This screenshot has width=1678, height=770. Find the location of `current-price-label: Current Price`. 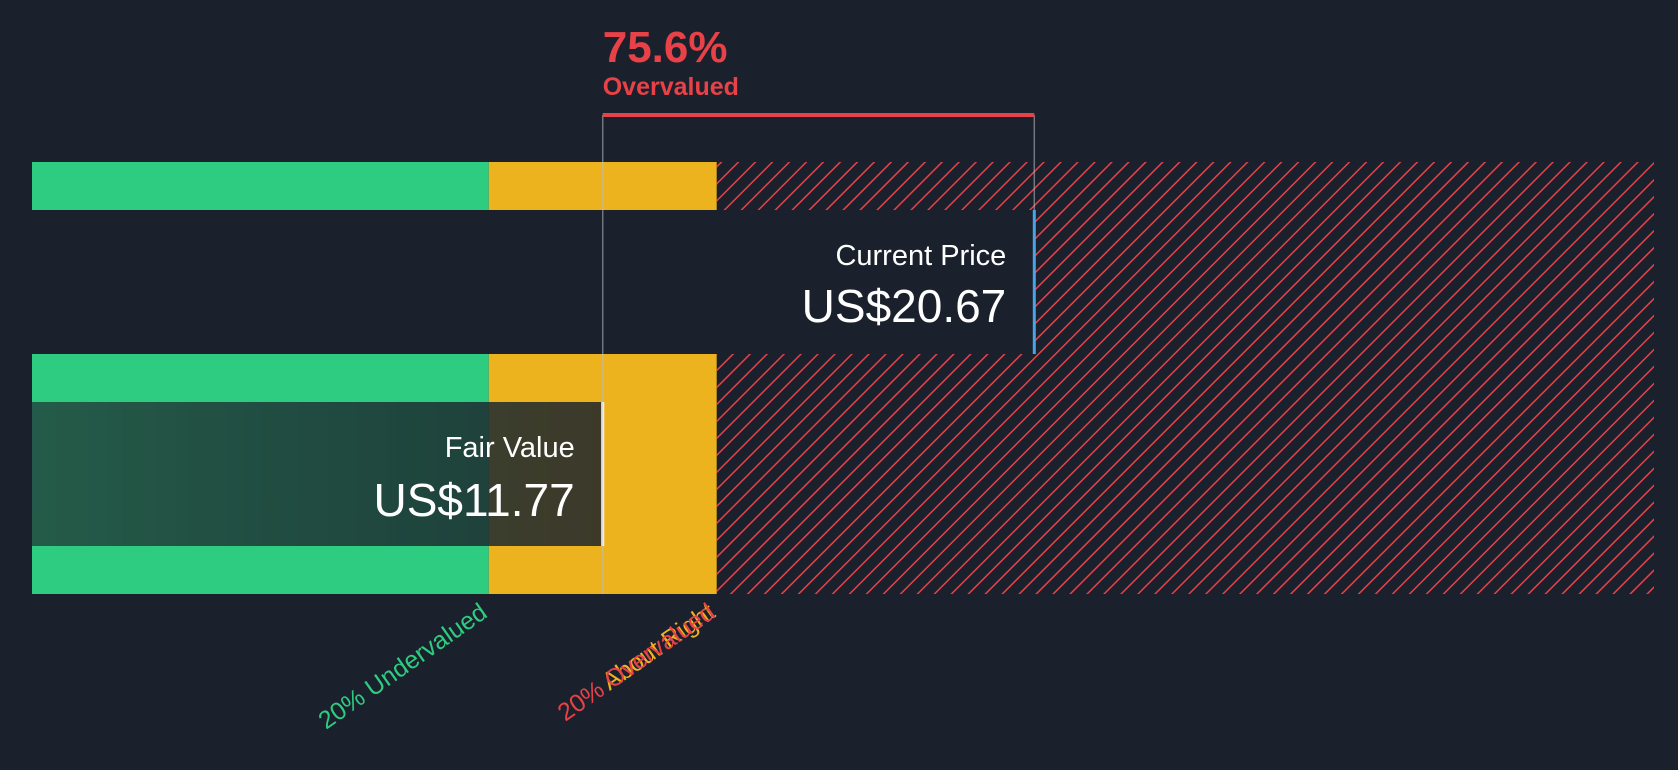

current-price-label: Current Price is located at coordinates (920, 256).